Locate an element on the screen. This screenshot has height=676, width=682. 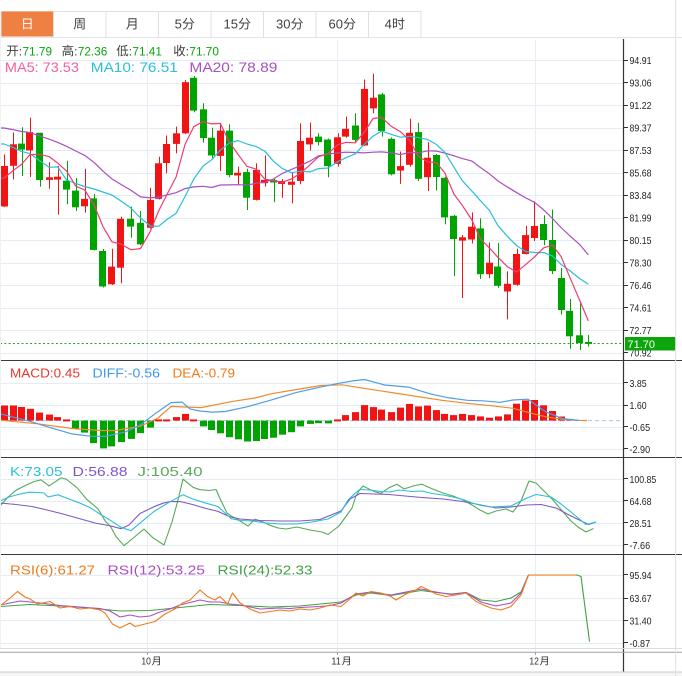
svg-text: 31.40 is located at coordinates (641, 621).